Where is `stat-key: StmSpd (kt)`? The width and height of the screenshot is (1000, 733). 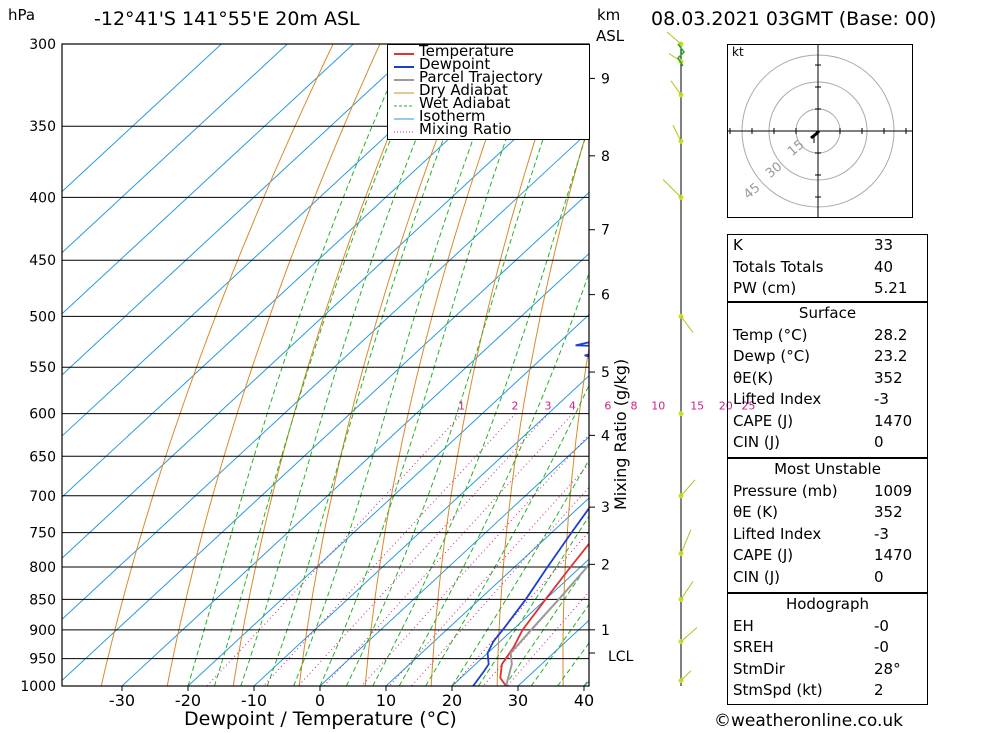
stat-key: StmSpd (kt) is located at coordinates (778, 690).